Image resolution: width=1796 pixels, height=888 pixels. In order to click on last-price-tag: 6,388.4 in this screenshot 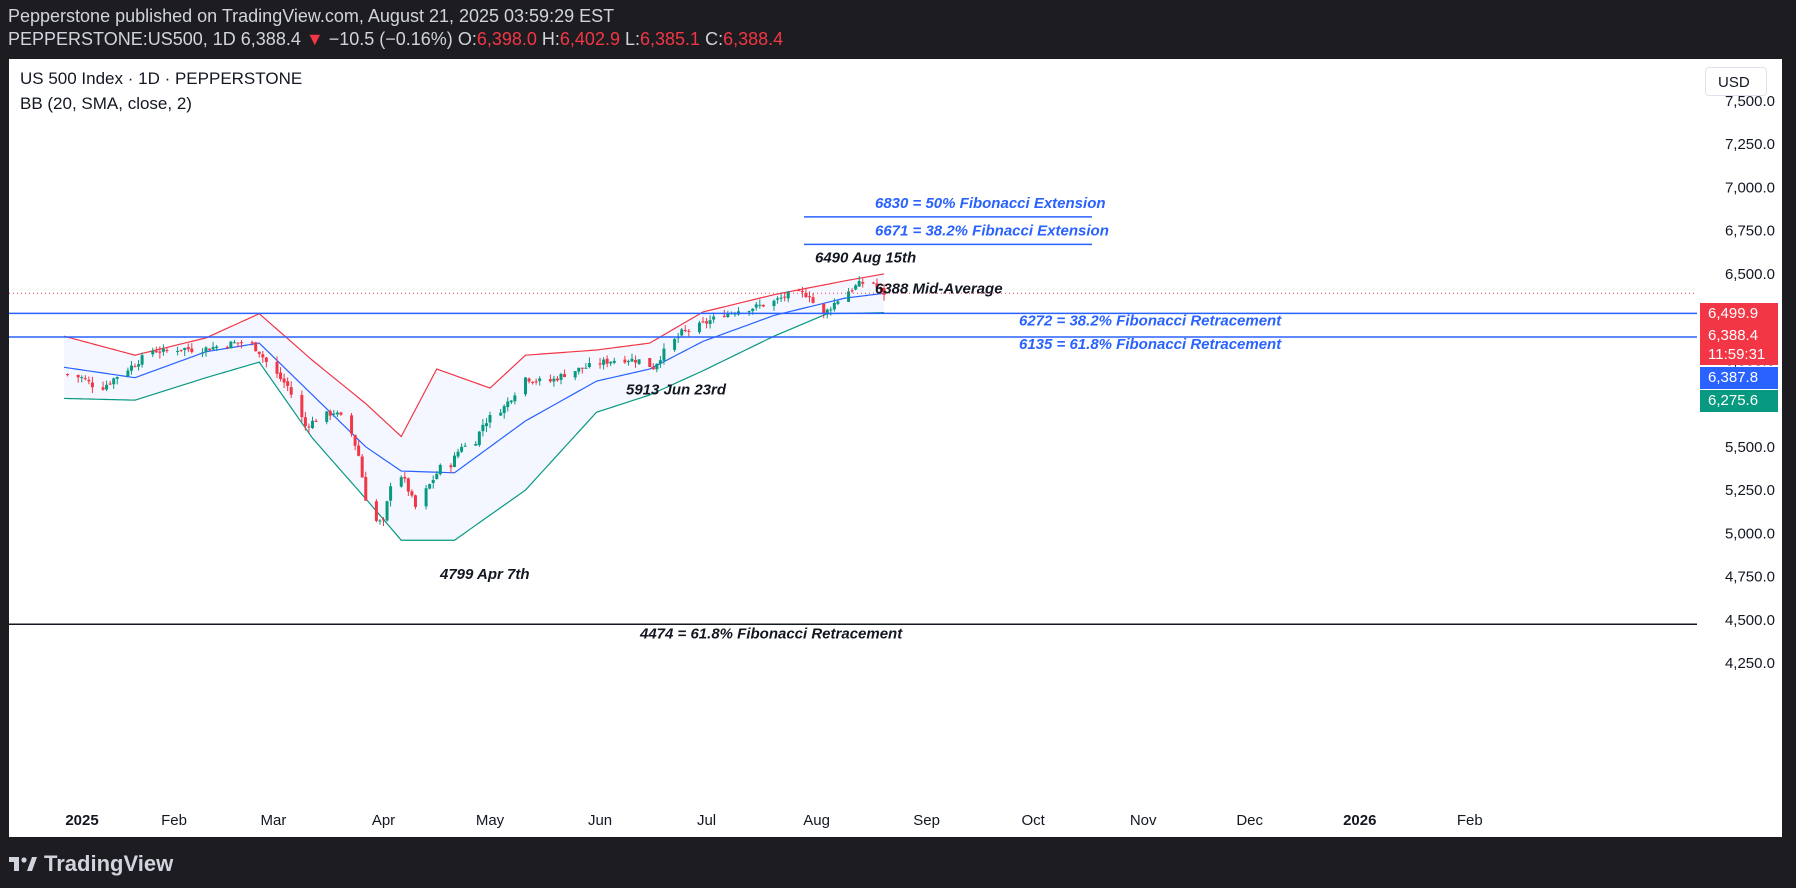, I will do `click(1739, 336)`.